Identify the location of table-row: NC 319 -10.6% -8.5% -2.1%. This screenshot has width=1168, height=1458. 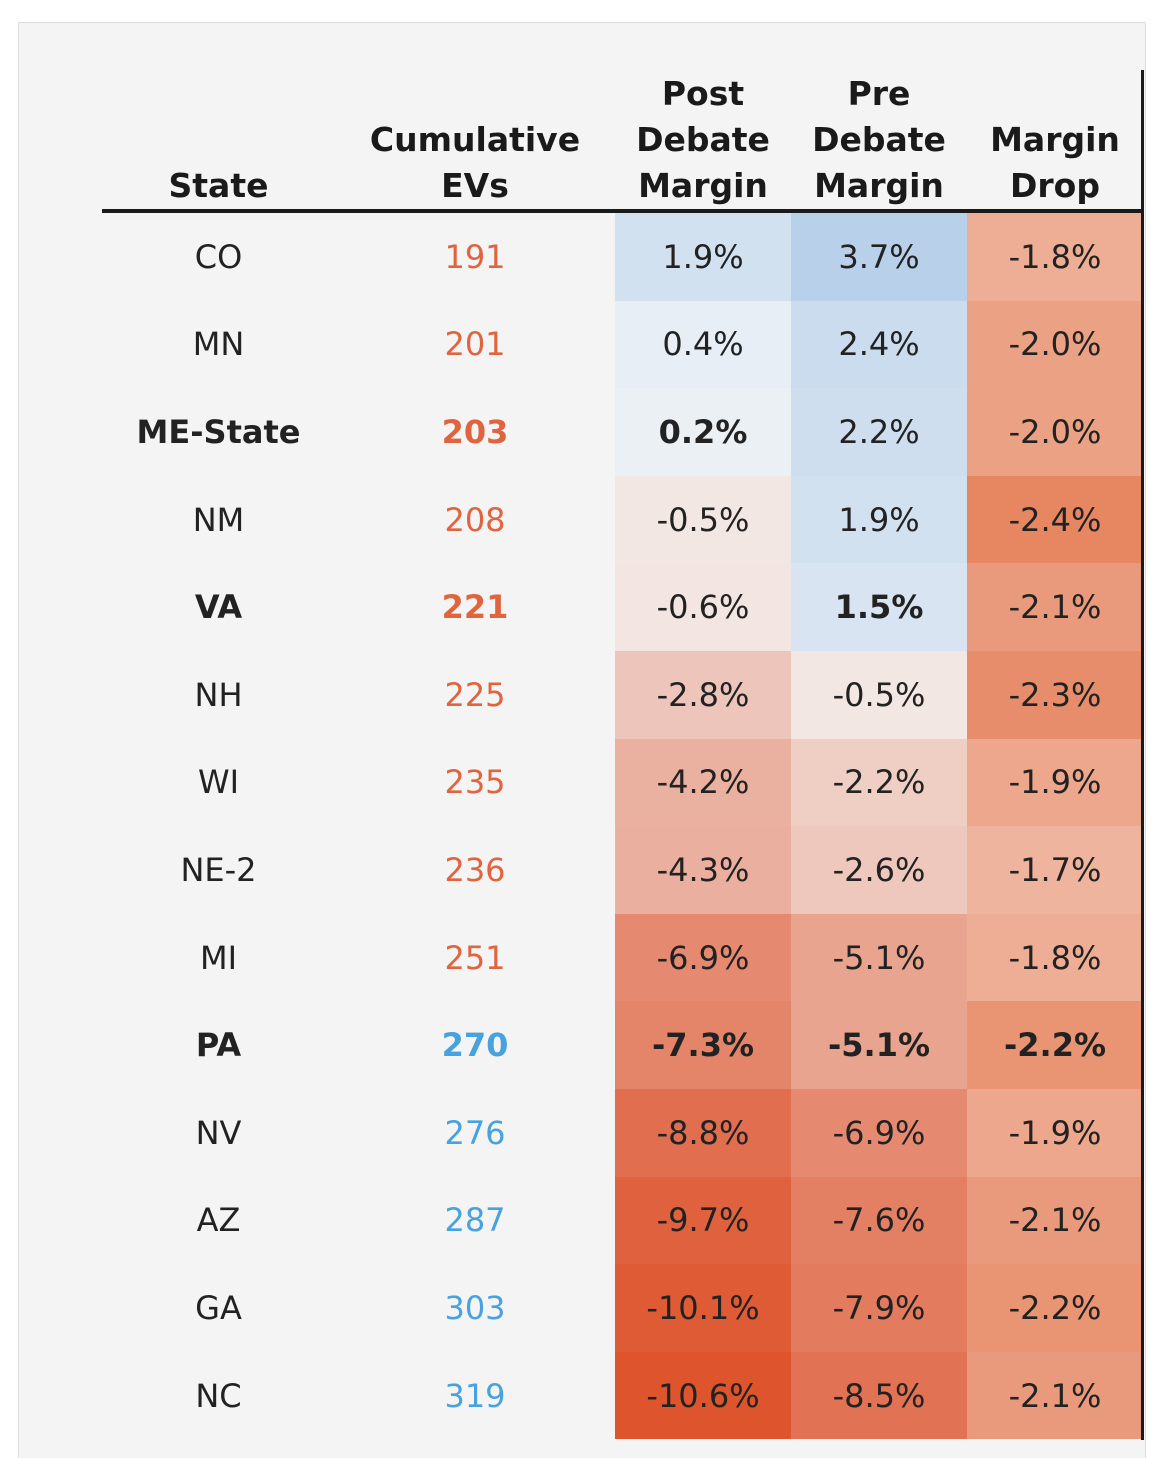
(622, 1395).